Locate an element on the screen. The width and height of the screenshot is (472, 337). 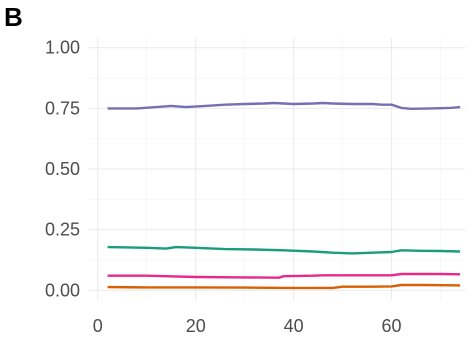
x-axis-ticks: 0 20 40 60 is located at coordinates (247, 326).